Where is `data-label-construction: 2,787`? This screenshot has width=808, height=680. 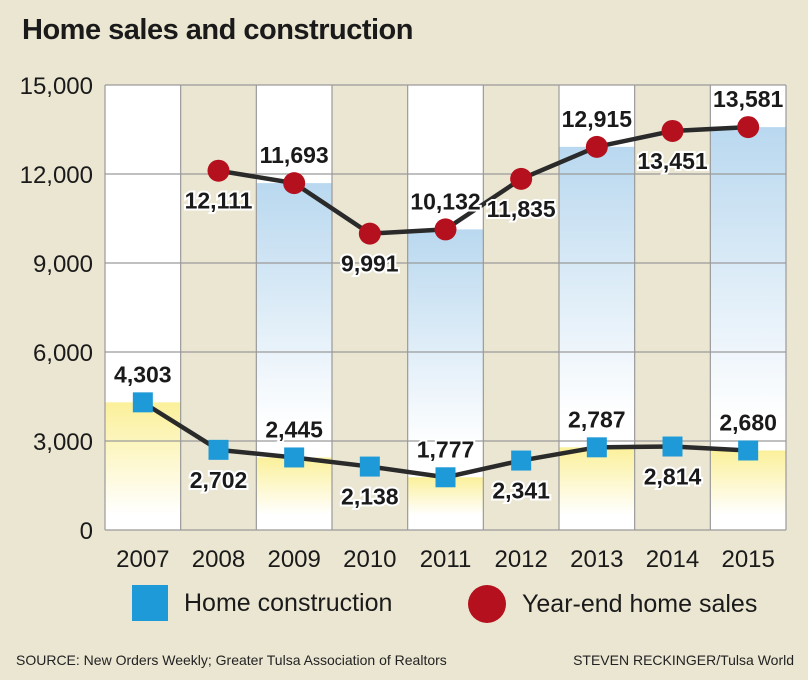
data-label-construction: 2,787 is located at coordinates (597, 419).